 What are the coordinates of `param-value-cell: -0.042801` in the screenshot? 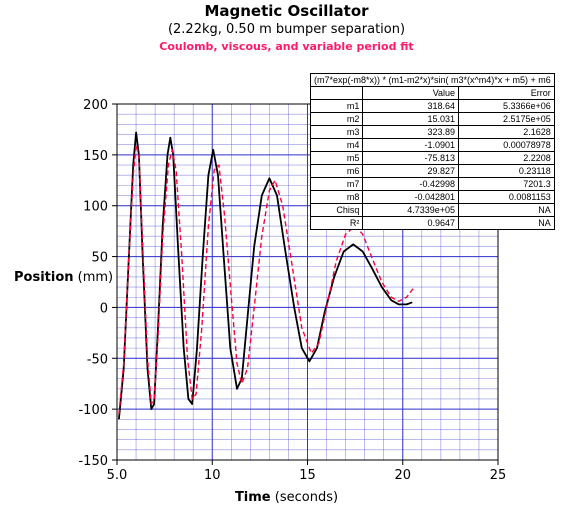 It's located at (411, 197).